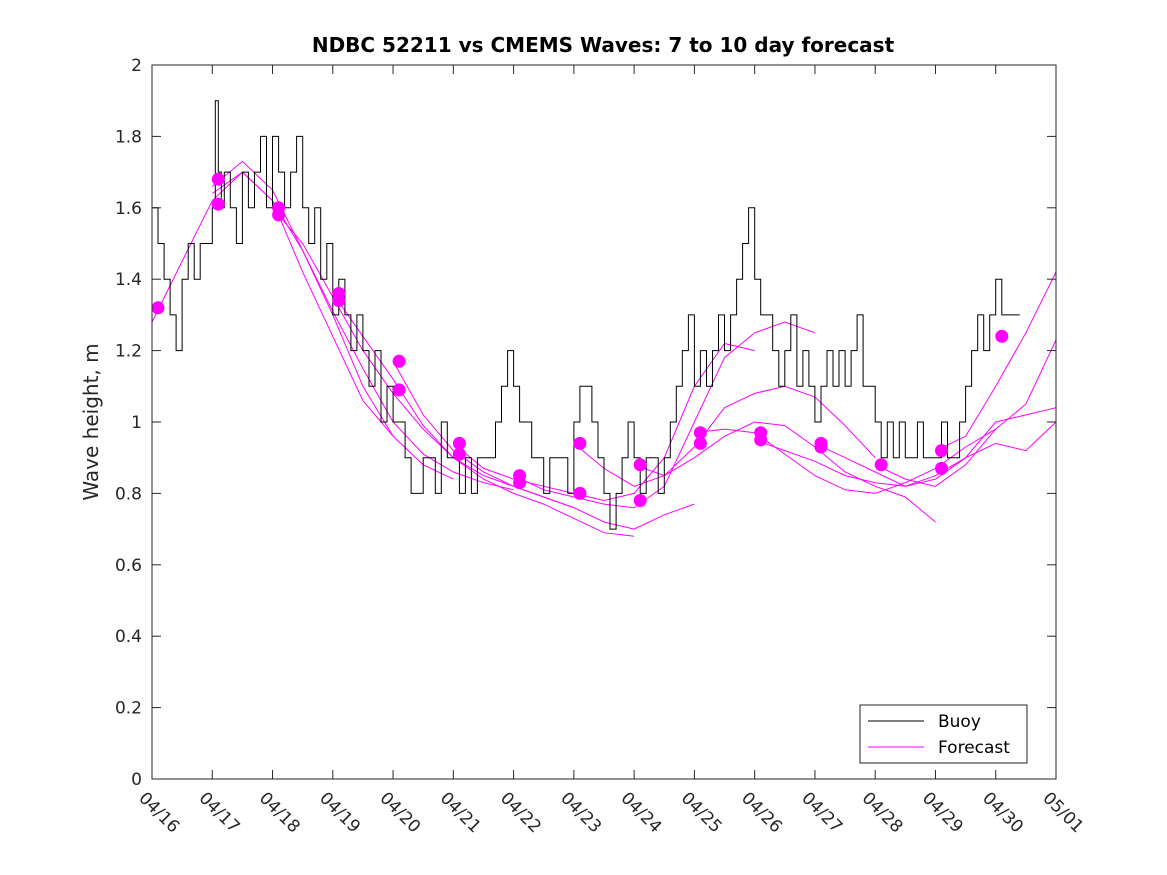 Image resolution: width=1167 pixels, height=875 pixels. I want to click on y-tick-label: 1.4, so click(128, 280).